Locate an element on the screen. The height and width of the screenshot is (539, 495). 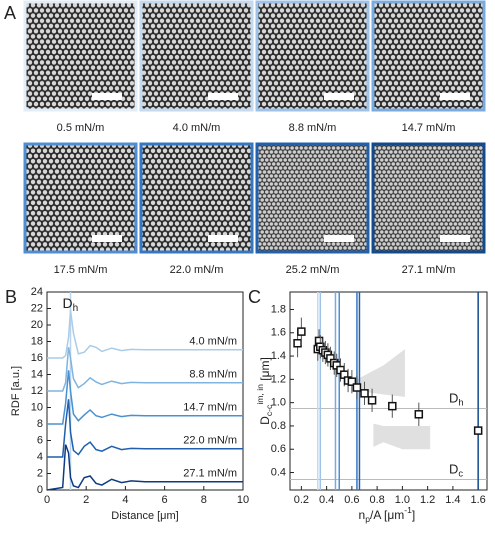
x-tick-label: 0.4 is located at coordinates (326, 500).